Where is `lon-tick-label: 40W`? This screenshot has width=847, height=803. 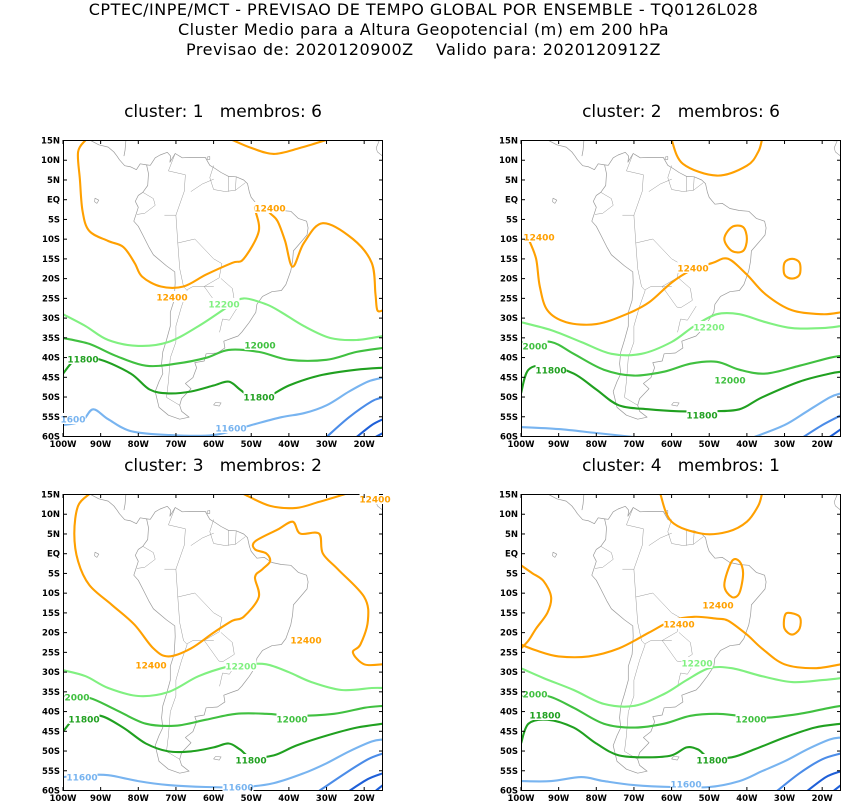
lon-tick-label: 40W is located at coordinates (747, 445).